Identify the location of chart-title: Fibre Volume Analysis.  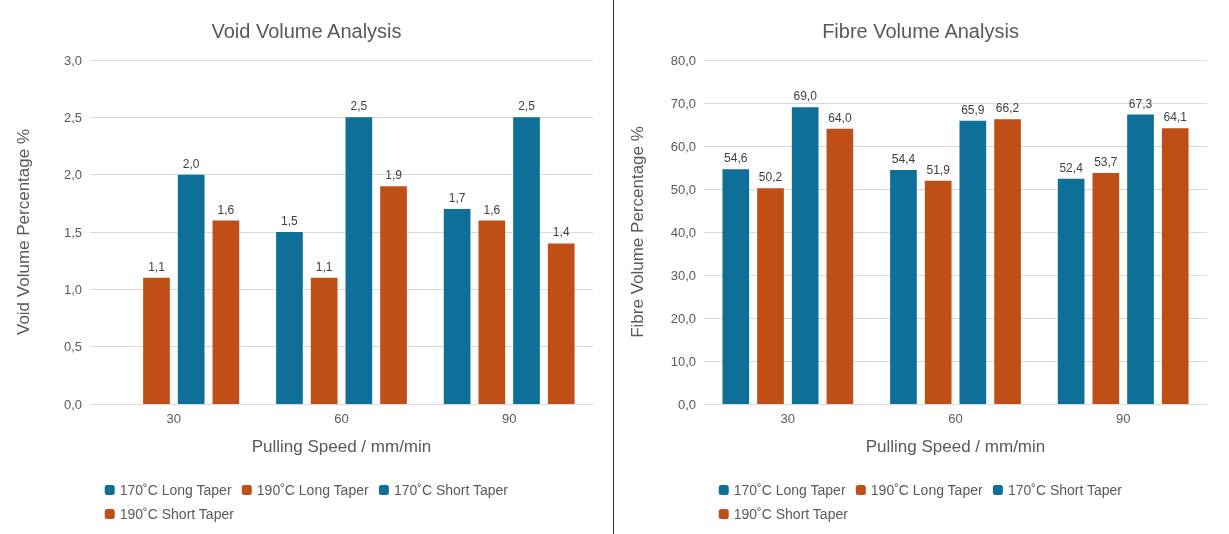
(920, 31).